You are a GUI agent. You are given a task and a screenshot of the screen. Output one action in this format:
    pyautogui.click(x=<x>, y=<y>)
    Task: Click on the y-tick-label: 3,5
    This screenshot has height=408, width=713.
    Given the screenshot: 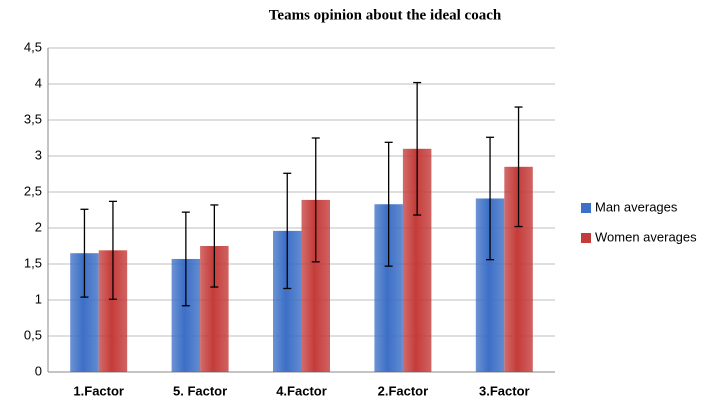 What is the action you would take?
    pyautogui.click(x=33, y=118)
    